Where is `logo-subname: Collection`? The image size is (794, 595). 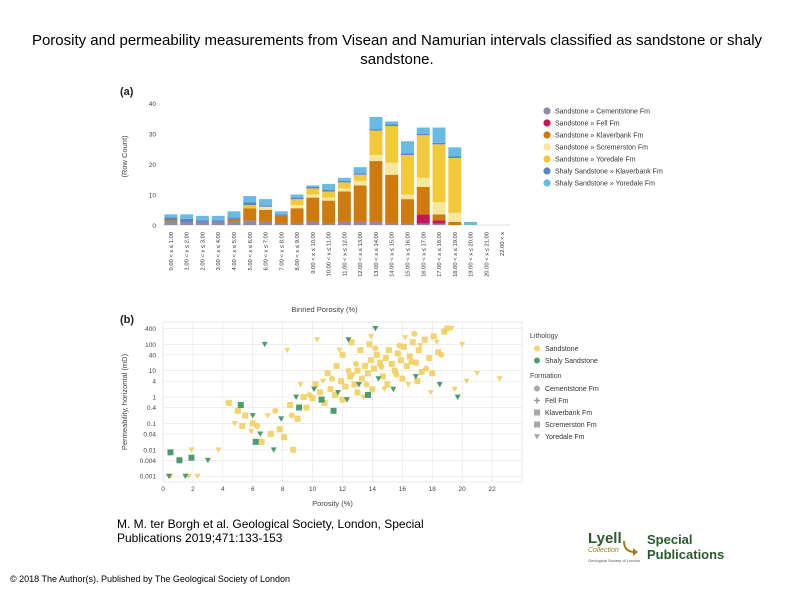
logo-subname: Collection is located at coordinates (603, 550).